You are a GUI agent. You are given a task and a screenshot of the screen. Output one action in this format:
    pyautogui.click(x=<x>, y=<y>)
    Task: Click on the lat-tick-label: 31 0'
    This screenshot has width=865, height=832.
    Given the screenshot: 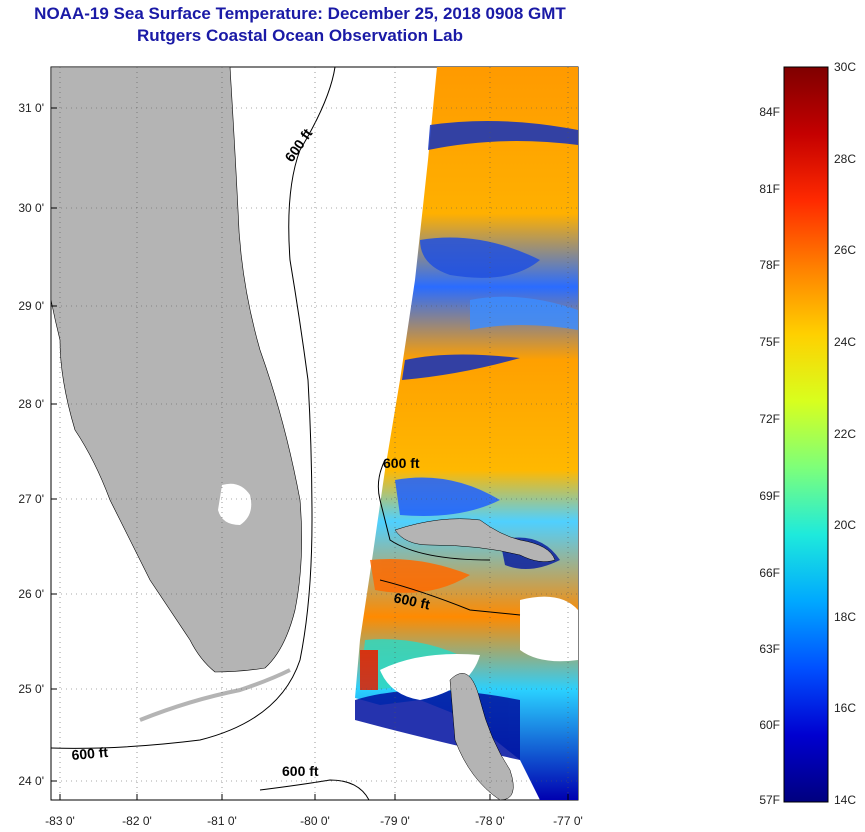 What is the action you would take?
    pyautogui.click(x=31, y=108)
    